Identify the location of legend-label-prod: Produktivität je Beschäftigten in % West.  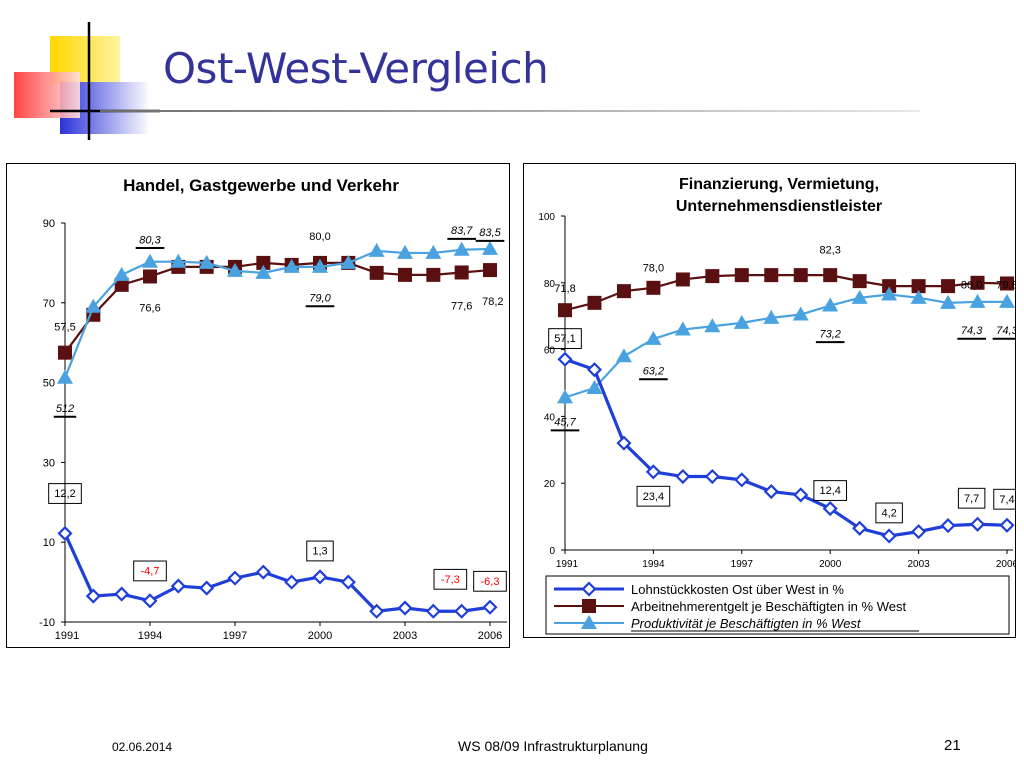
(746, 623).